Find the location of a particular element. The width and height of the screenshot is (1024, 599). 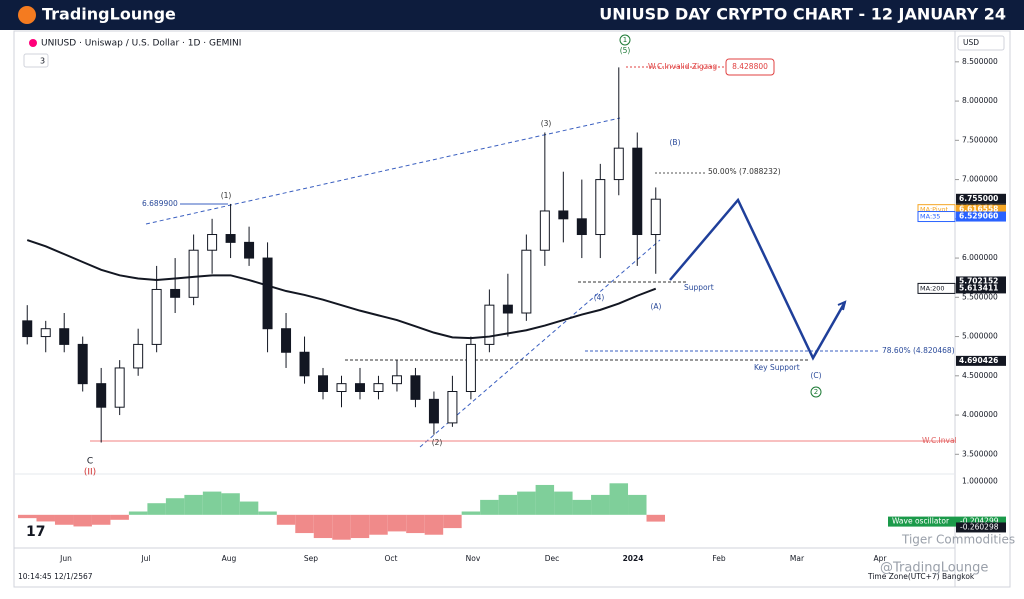

currency-box is located at coordinates (981, 43).